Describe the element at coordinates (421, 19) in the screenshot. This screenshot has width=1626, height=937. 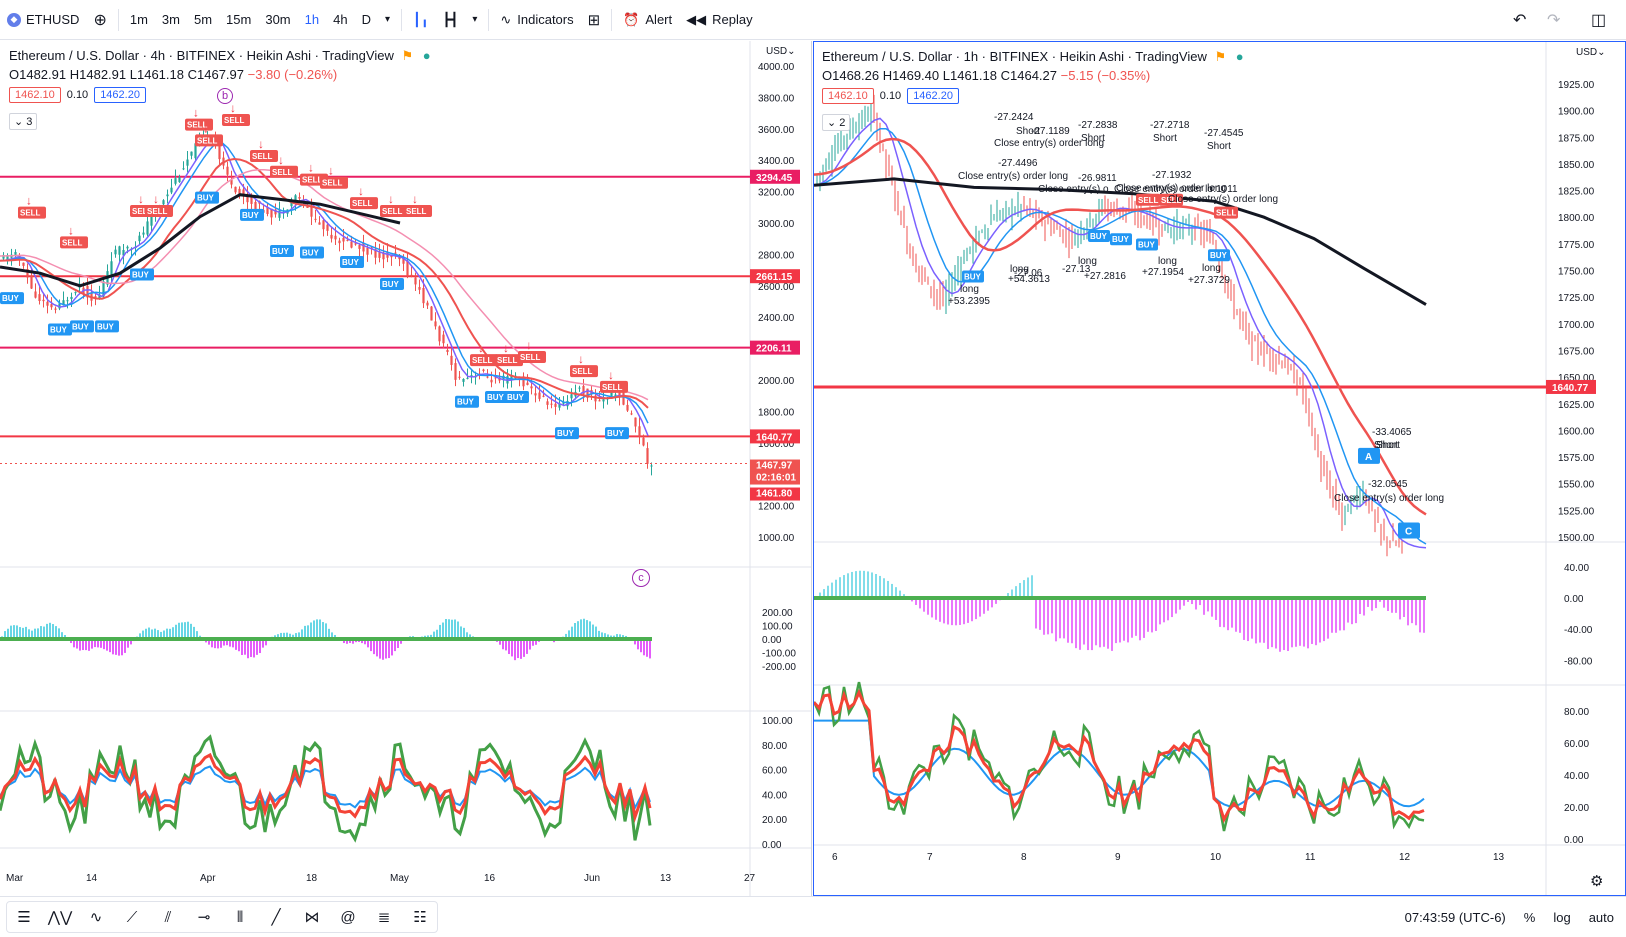
I see `bar-style-icon: ┃╻` at that location.